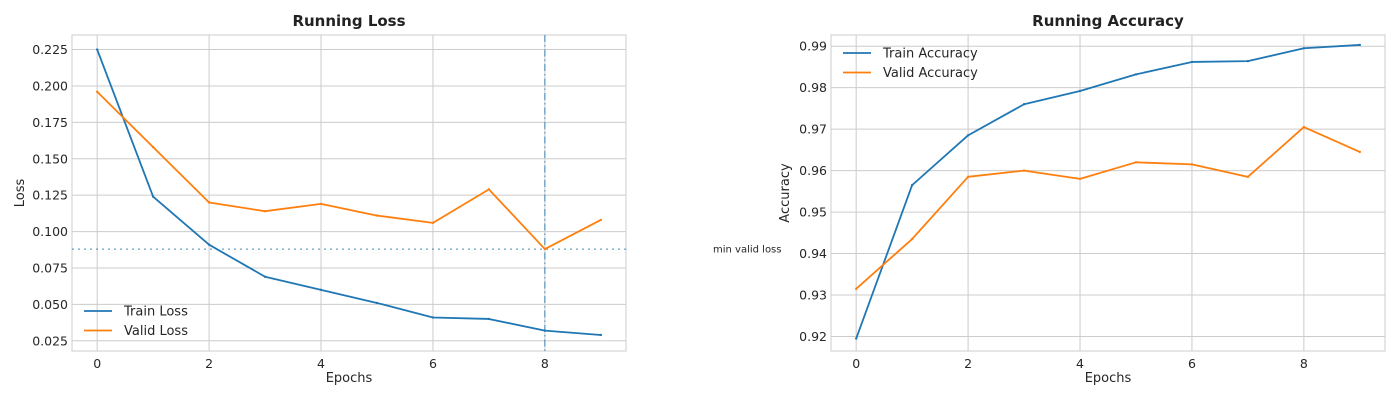  Describe the element at coordinates (348, 21) in the screenshot. I see `chart-title: Running Loss` at that location.